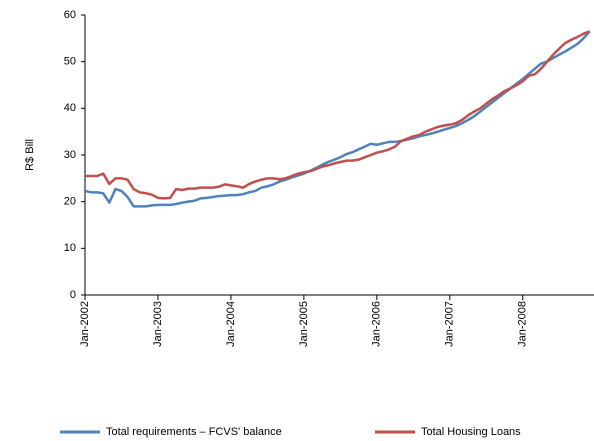  I want to click on y-tick-label: 50, so click(70, 62).